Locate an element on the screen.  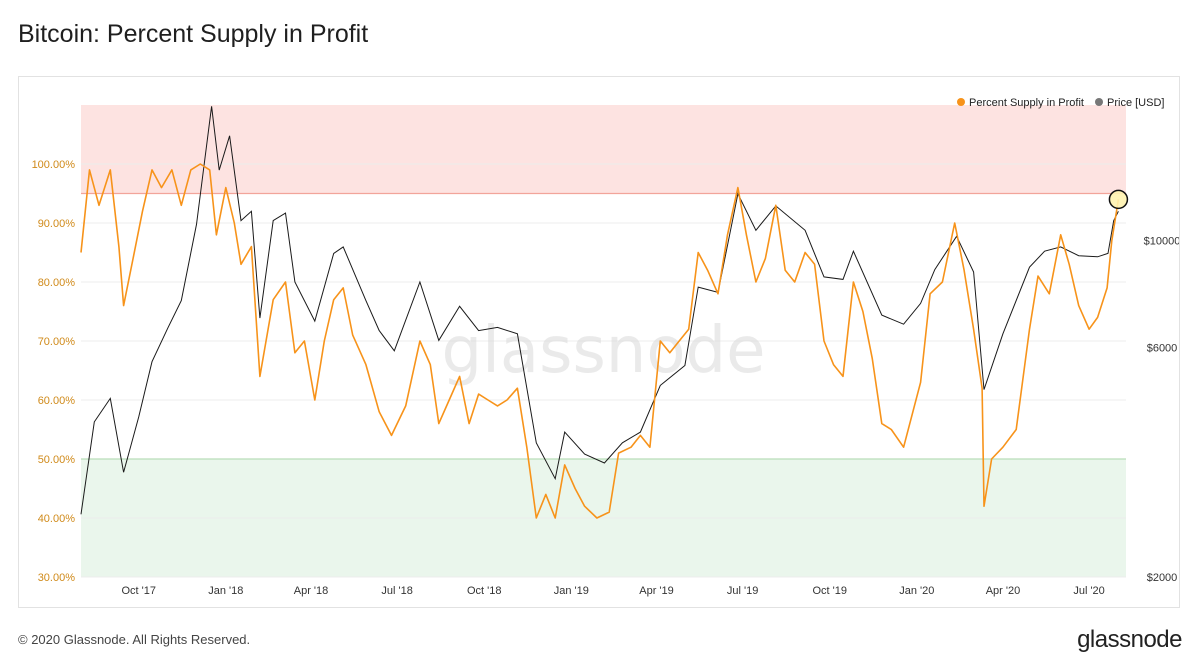
legend-dot-profit is located at coordinates (961, 102).